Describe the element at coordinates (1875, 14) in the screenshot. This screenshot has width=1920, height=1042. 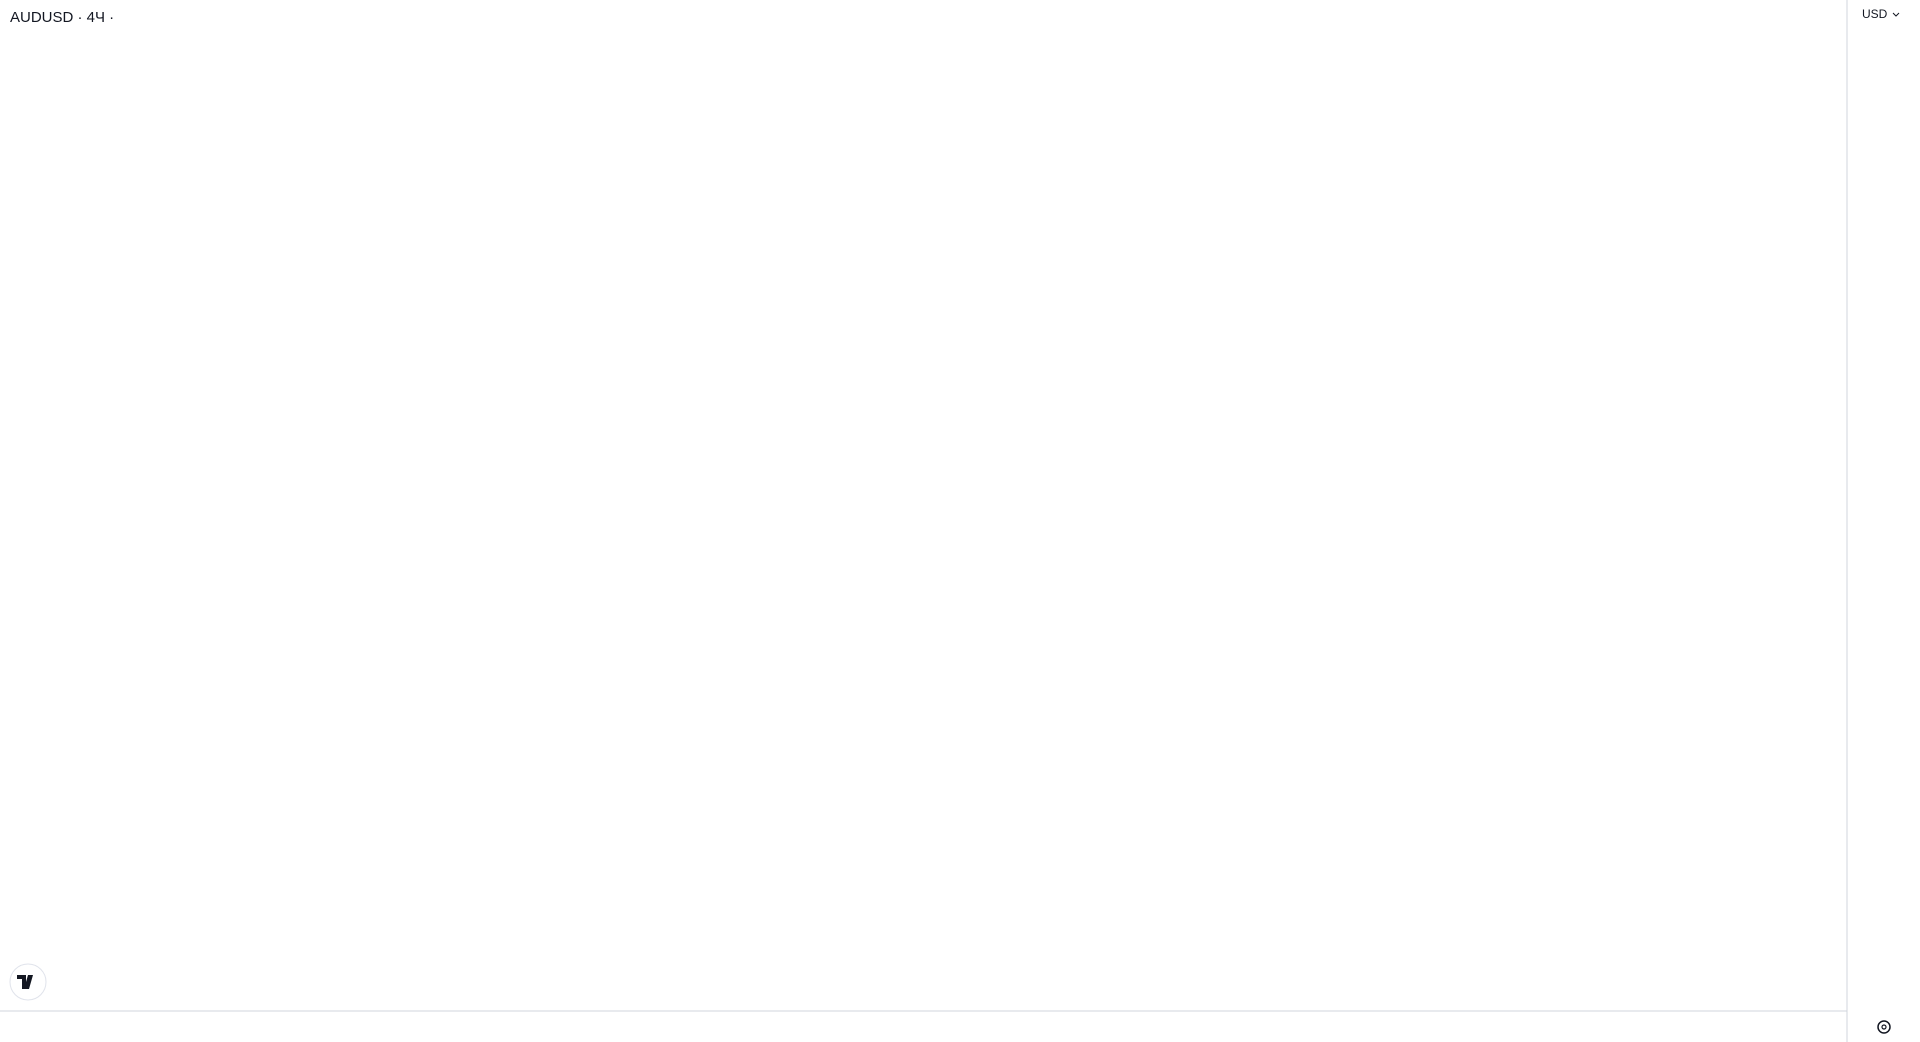
I see `currency: USD` at that location.